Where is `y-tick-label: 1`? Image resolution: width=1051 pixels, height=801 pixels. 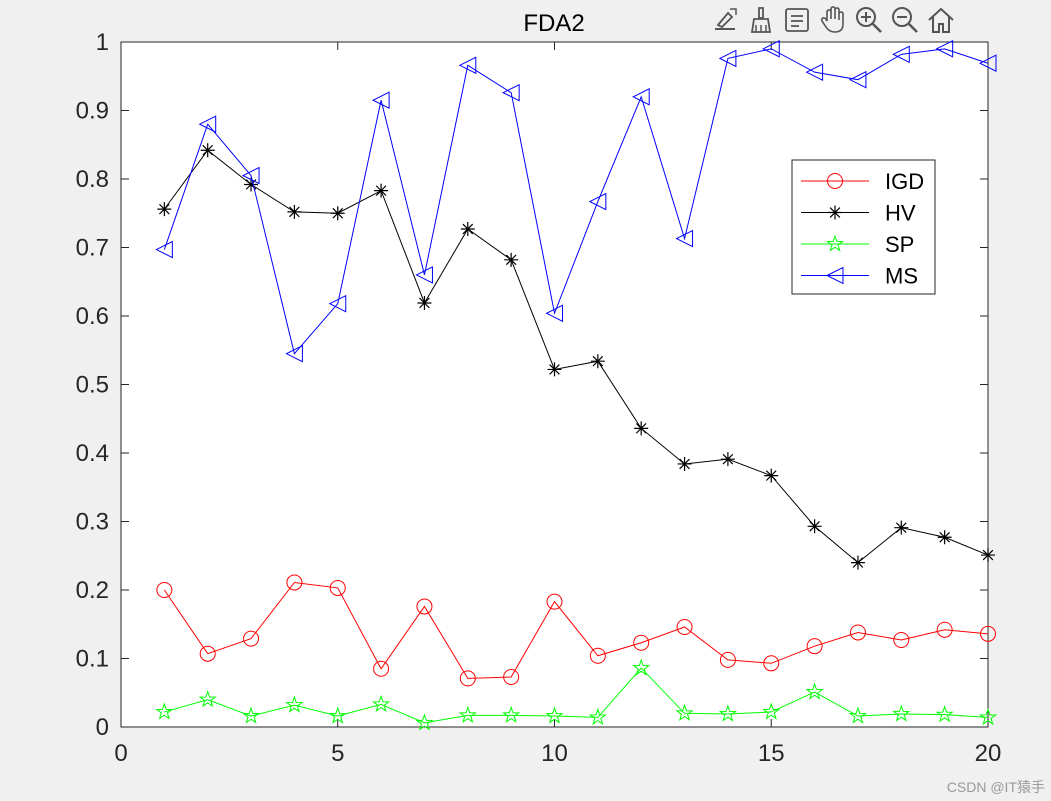
y-tick-label: 1 is located at coordinates (102, 42).